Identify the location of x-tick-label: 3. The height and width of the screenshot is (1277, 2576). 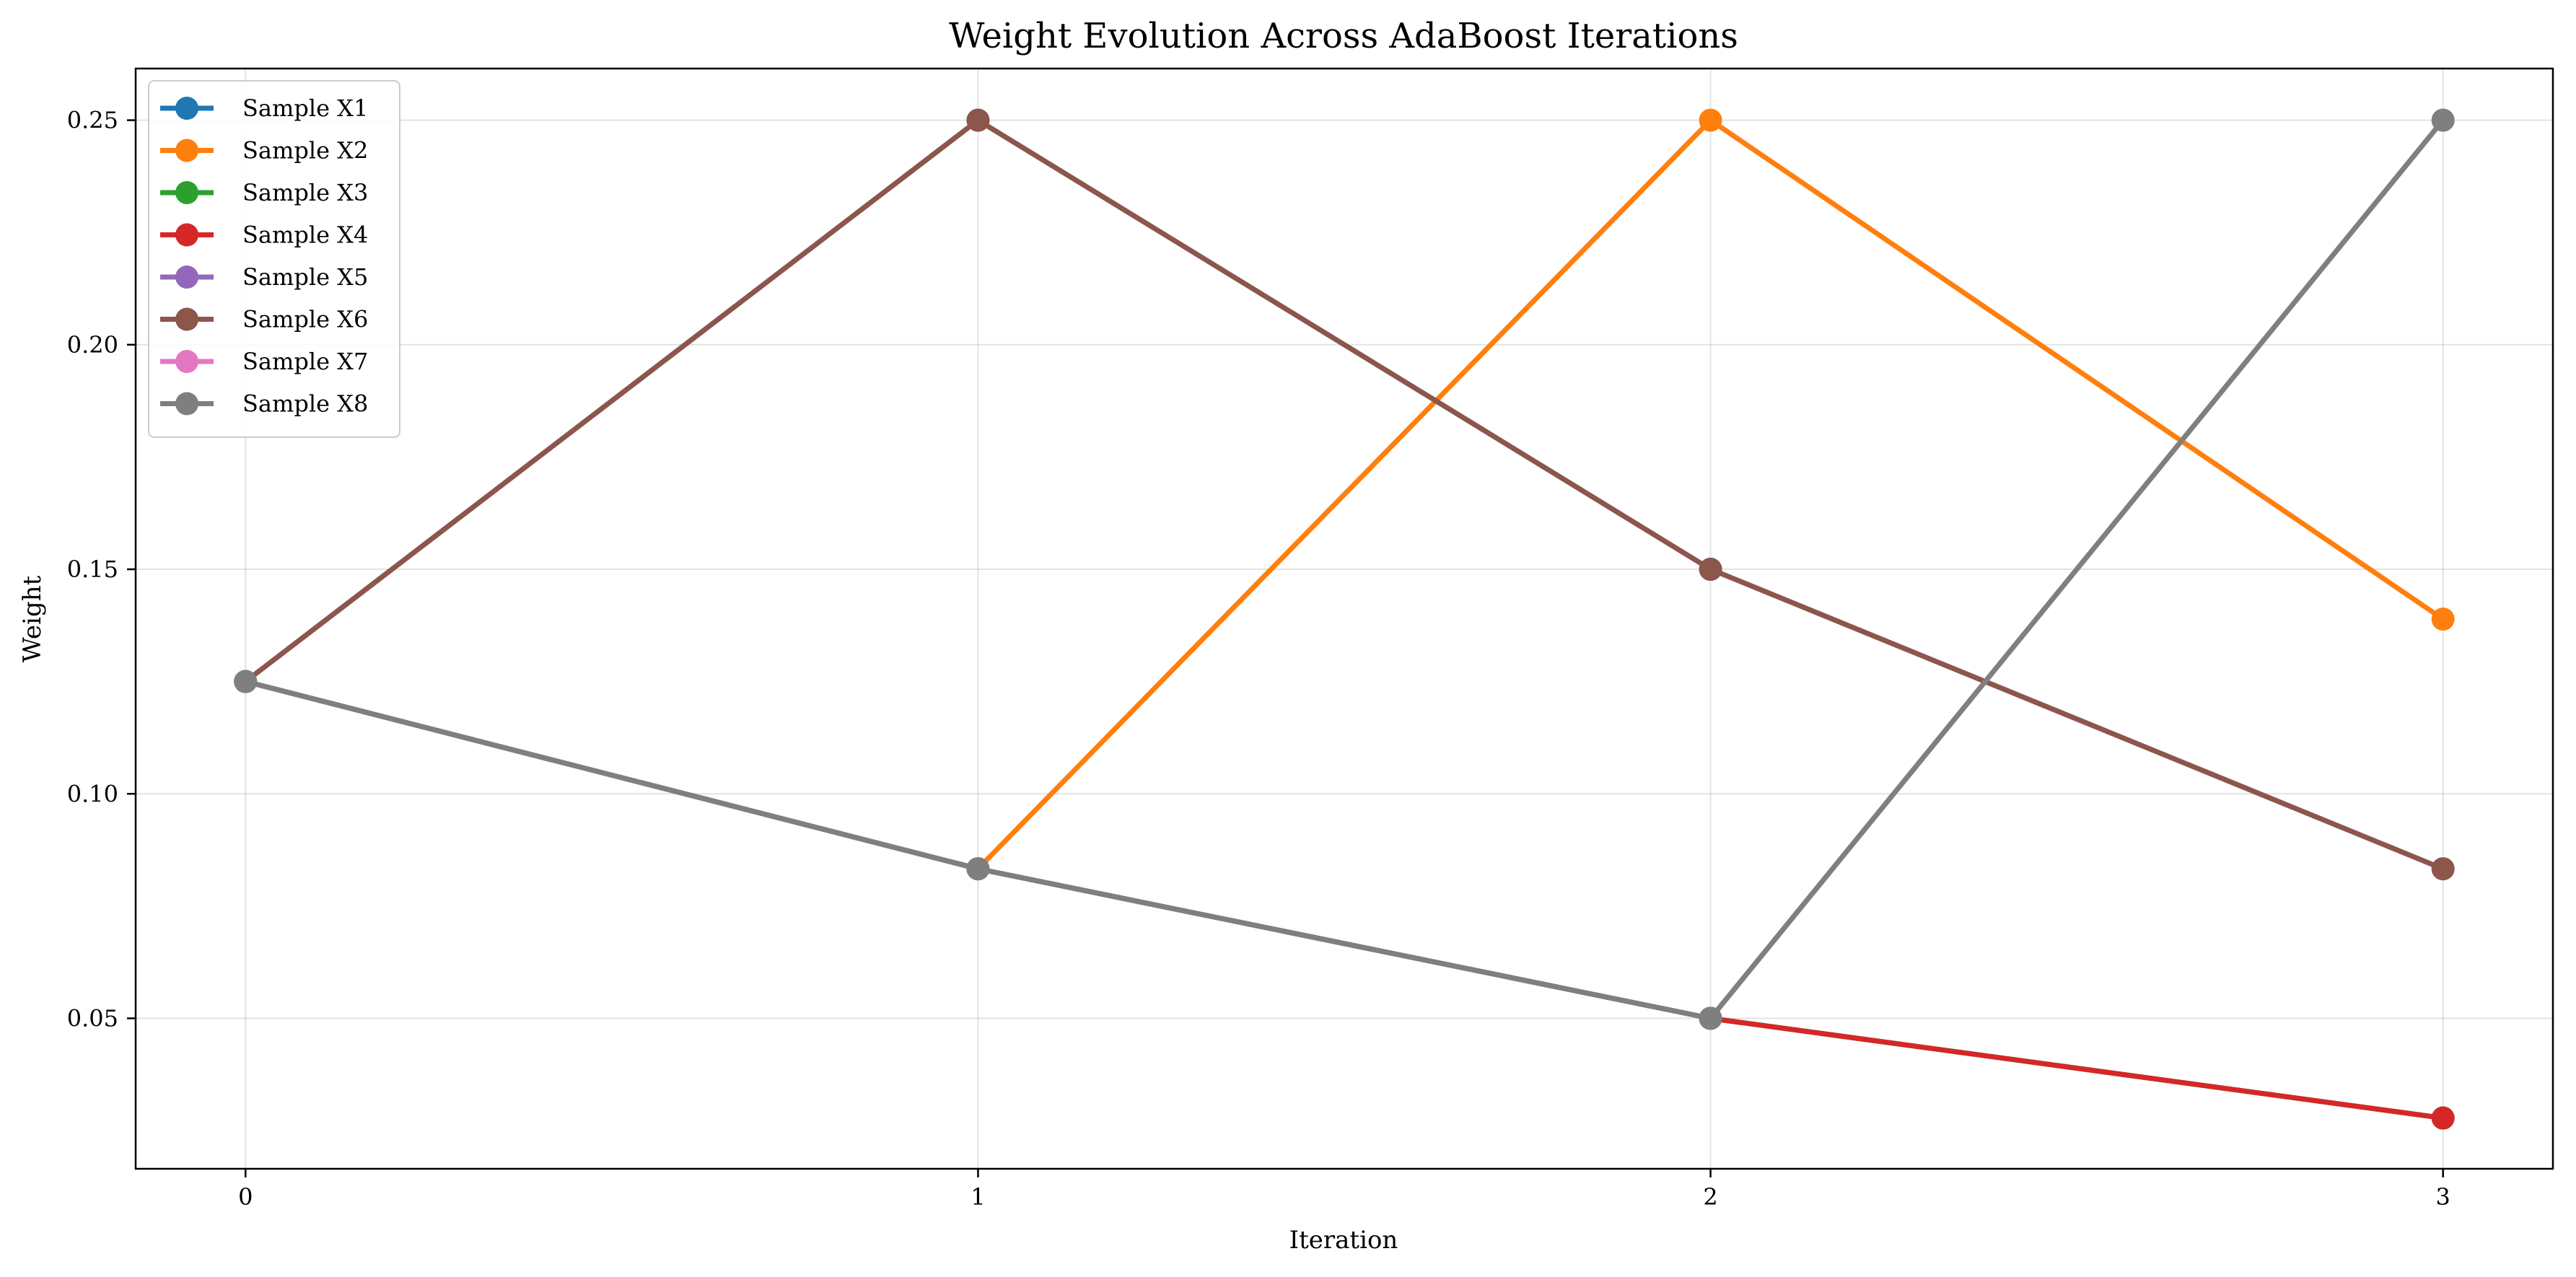
(2443, 1197).